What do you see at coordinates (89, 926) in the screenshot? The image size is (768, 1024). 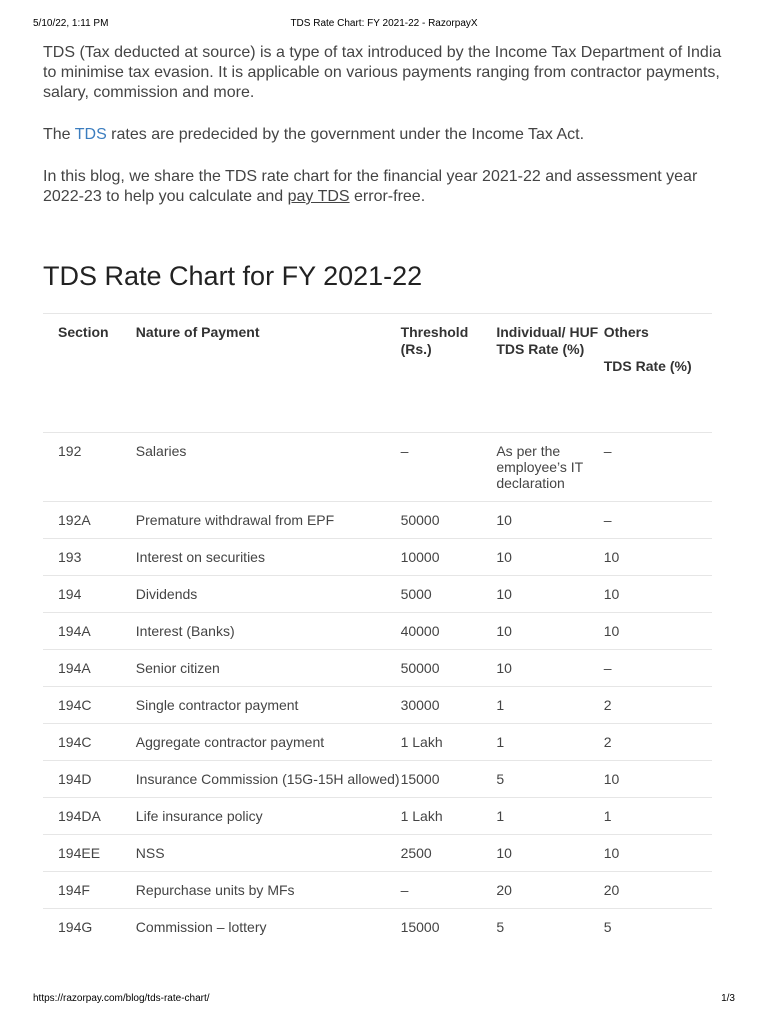 I see `cell-section: 194G` at bounding box center [89, 926].